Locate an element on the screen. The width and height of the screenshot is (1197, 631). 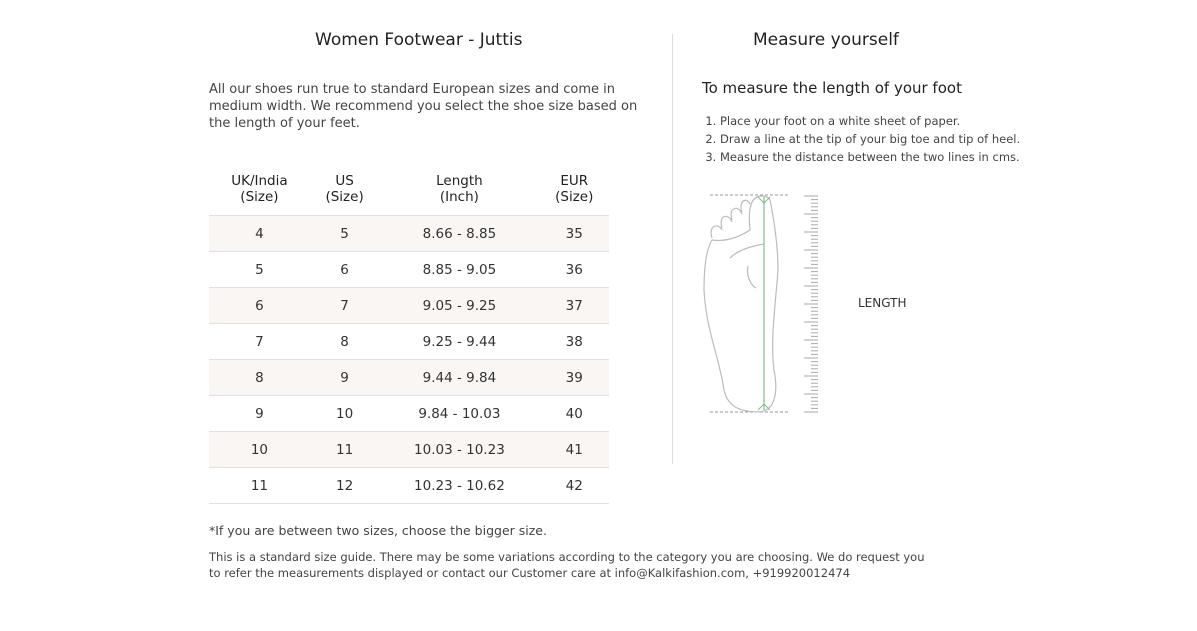
table-row: 8 9 9.44 - 9.84 39 is located at coordinates (409, 377).